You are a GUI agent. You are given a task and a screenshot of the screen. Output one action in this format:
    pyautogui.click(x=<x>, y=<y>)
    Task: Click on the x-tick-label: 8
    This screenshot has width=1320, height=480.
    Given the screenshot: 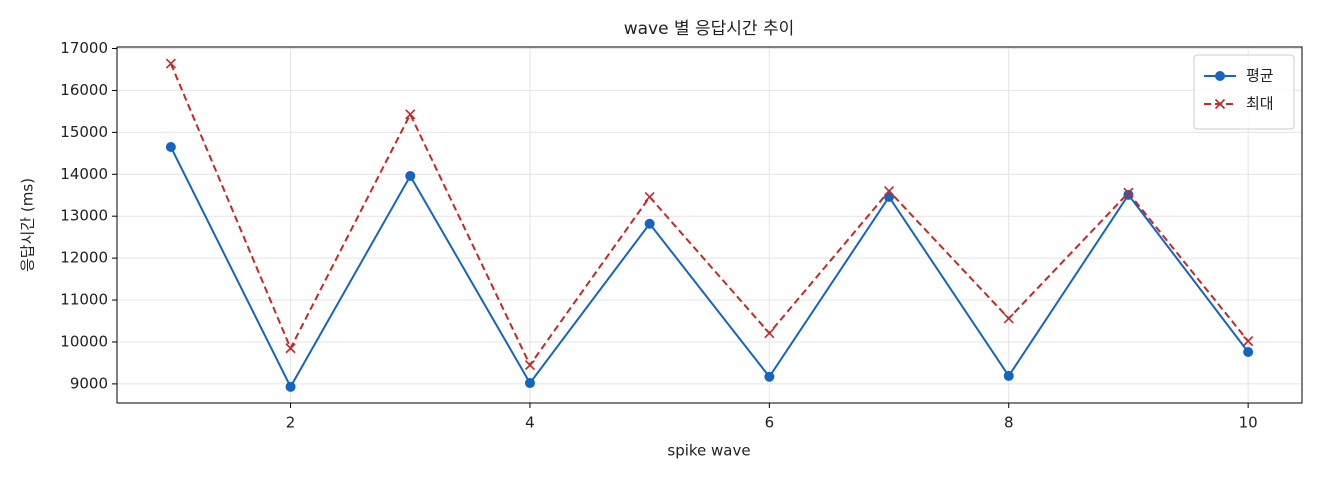 What is the action you would take?
    pyautogui.click(x=1009, y=423)
    